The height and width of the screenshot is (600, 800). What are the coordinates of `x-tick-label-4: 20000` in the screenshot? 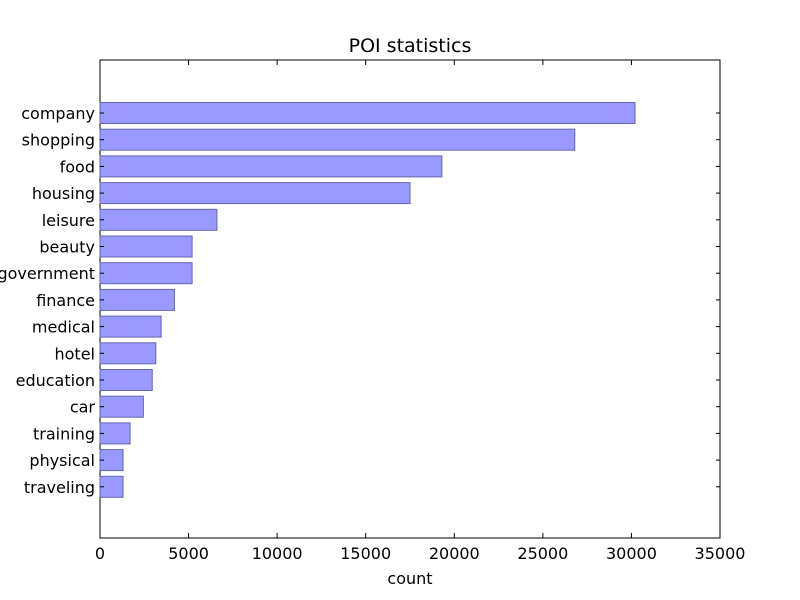 It's located at (454, 553).